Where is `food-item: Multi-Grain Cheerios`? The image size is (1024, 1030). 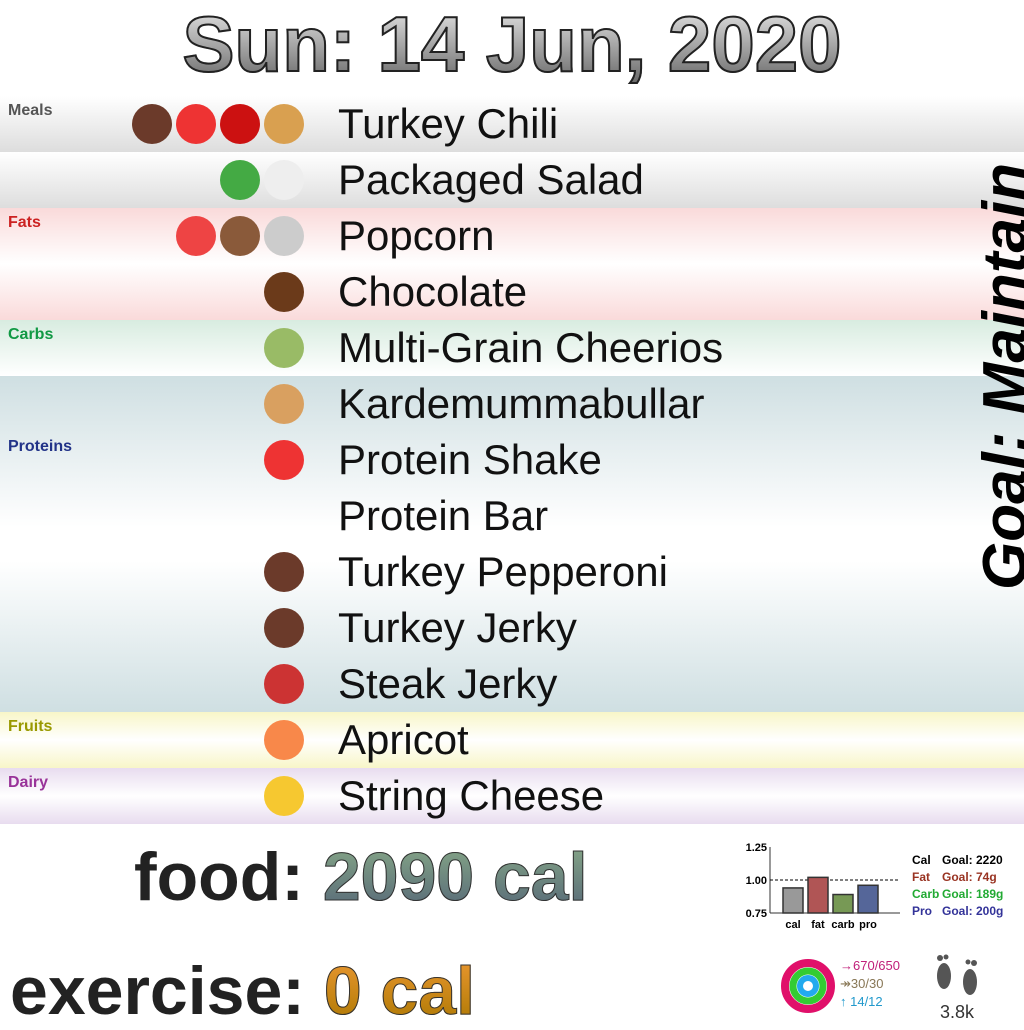
food-item: Multi-Grain Cheerios is located at coordinates (512, 348).